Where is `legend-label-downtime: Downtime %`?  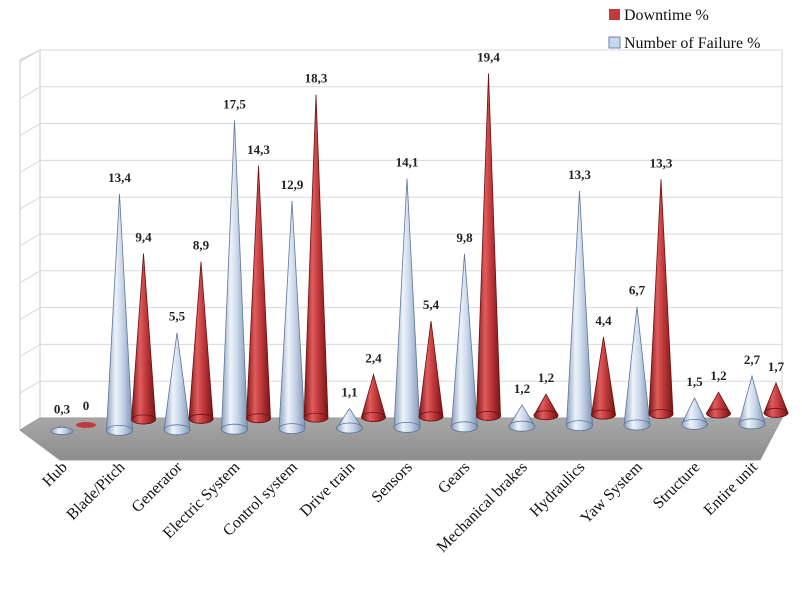 legend-label-downtime: Downtime % is located at coordinates (666, 15).